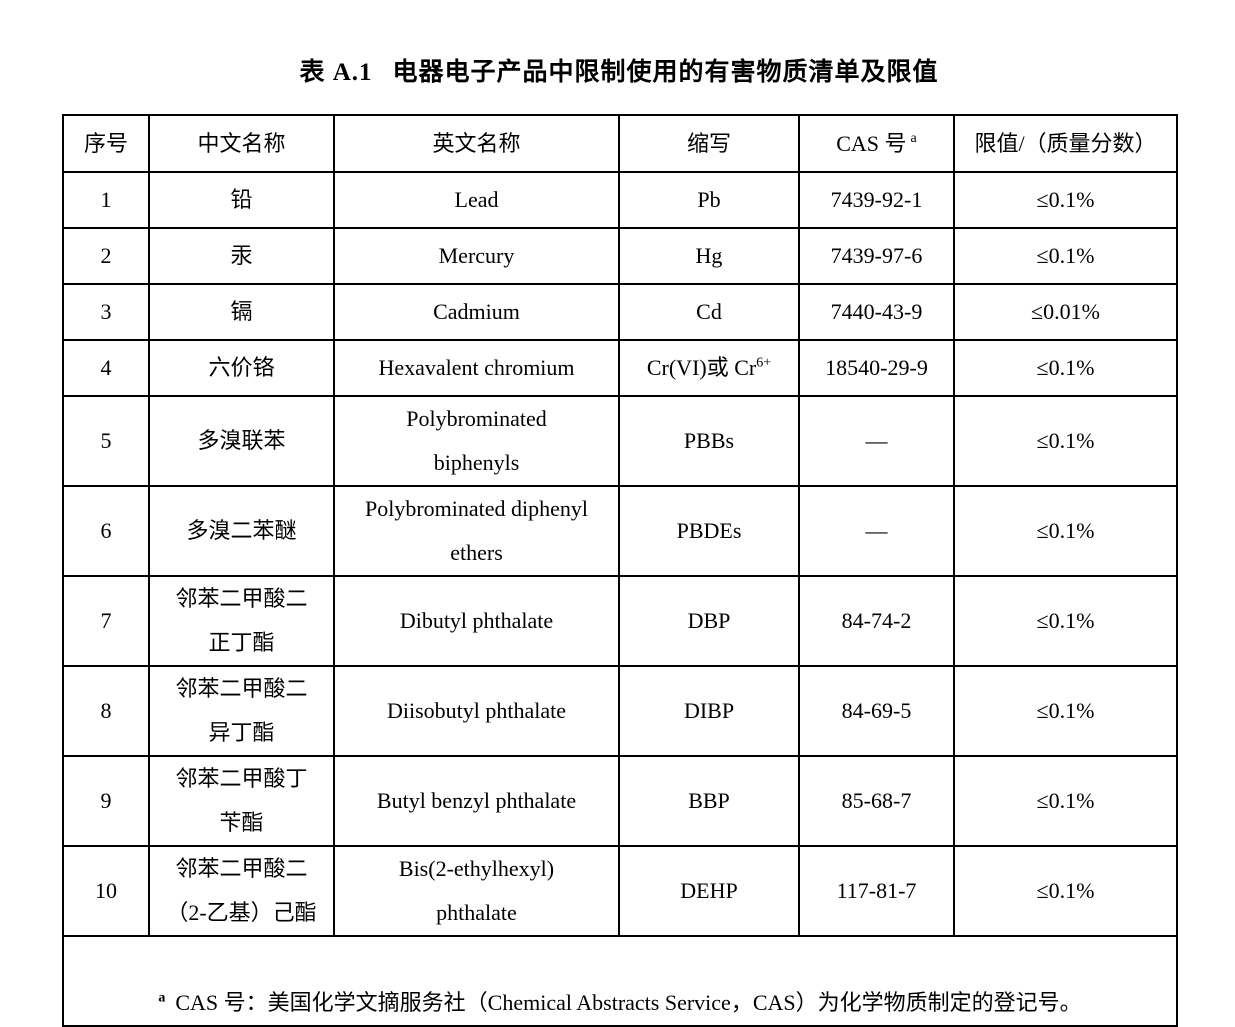 The width and height of the screenshot is (1235, 1027). Describe the element at coordinates (241, 711) in the screenshot. I see `cell-cn-name: 邻苯二甲酸二 异丁酯` at that location.